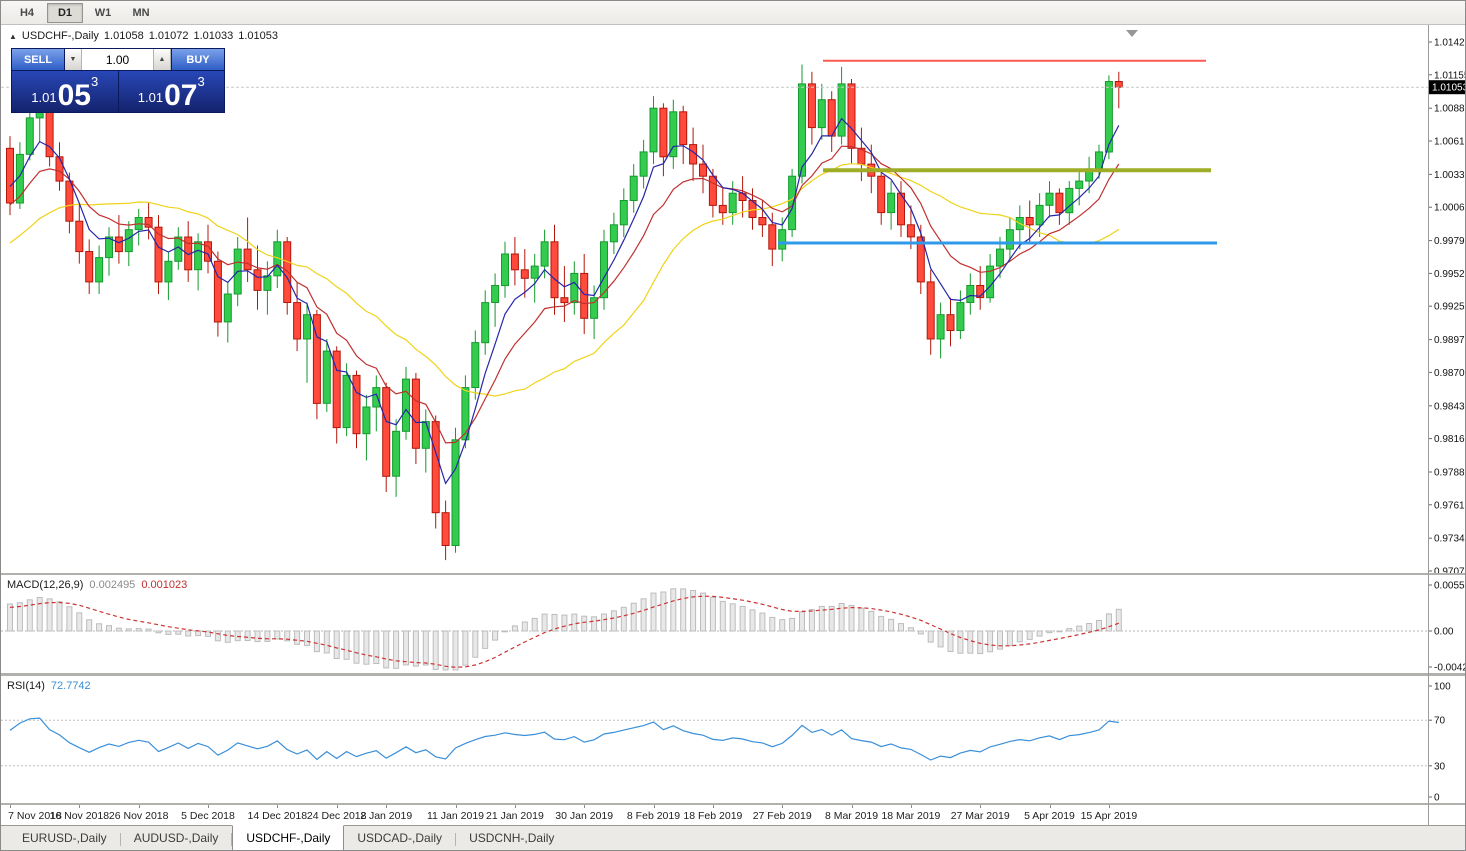 Image resolution: width=1466 pixels, height=851 pixels. What do you see at coordinates (733, 13) in the screenshot?
I see `timeframe-toolbar: H4 D1 W1 MN` at bounding box center [733, 13].